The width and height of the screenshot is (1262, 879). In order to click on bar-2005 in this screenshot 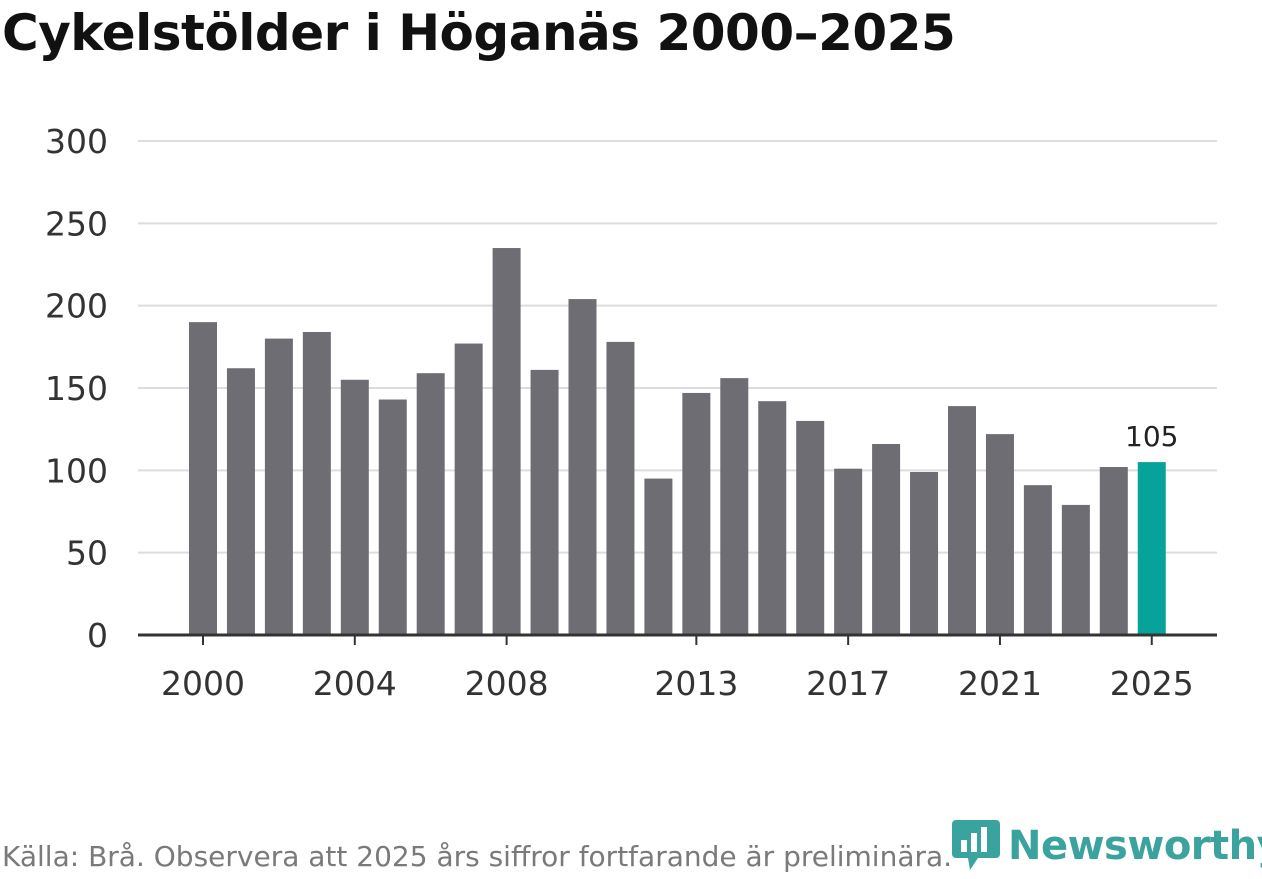, I will do `click(392, 517)`.